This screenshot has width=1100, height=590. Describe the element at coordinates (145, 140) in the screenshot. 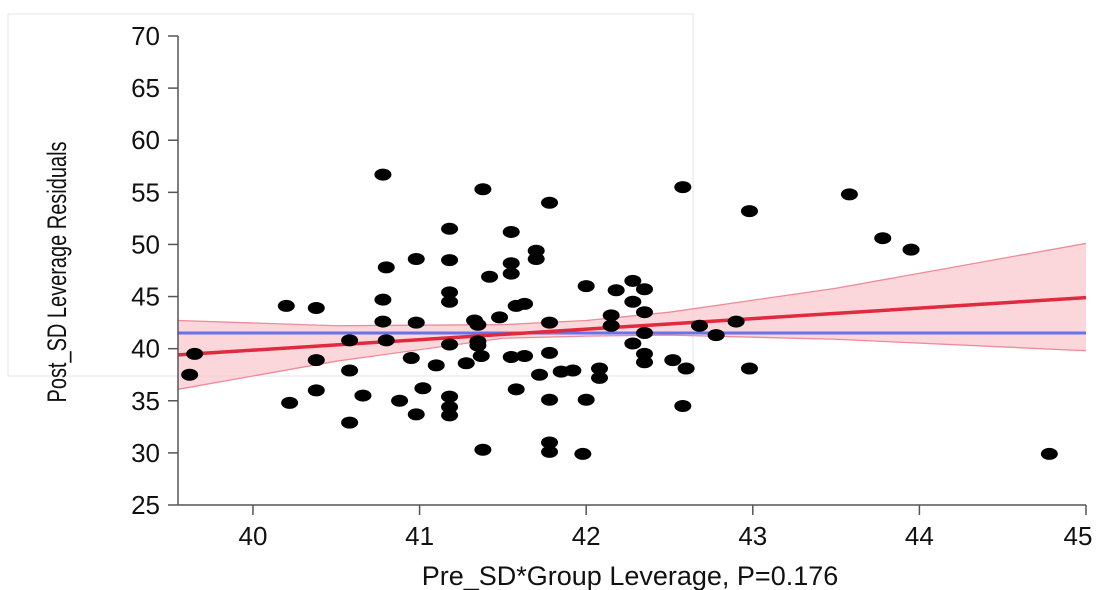

I see `y-tick-label: 60` at that location.